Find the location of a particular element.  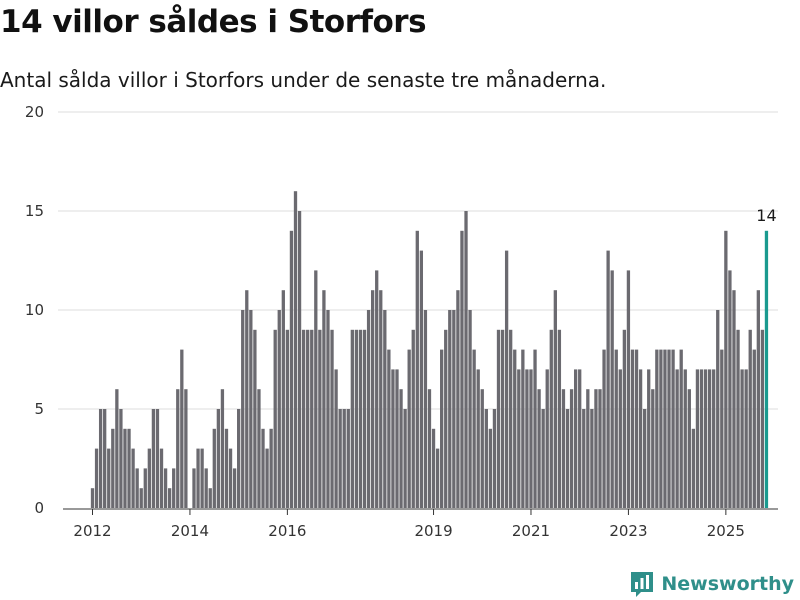

x-tick-label: 2016 is located at coordinates (287, 531).